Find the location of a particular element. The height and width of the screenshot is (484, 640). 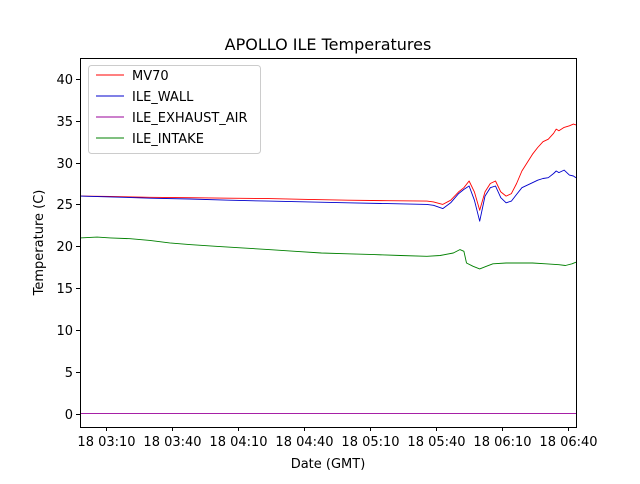

y-tick-label: 10 is located at coordinates (64, 331).